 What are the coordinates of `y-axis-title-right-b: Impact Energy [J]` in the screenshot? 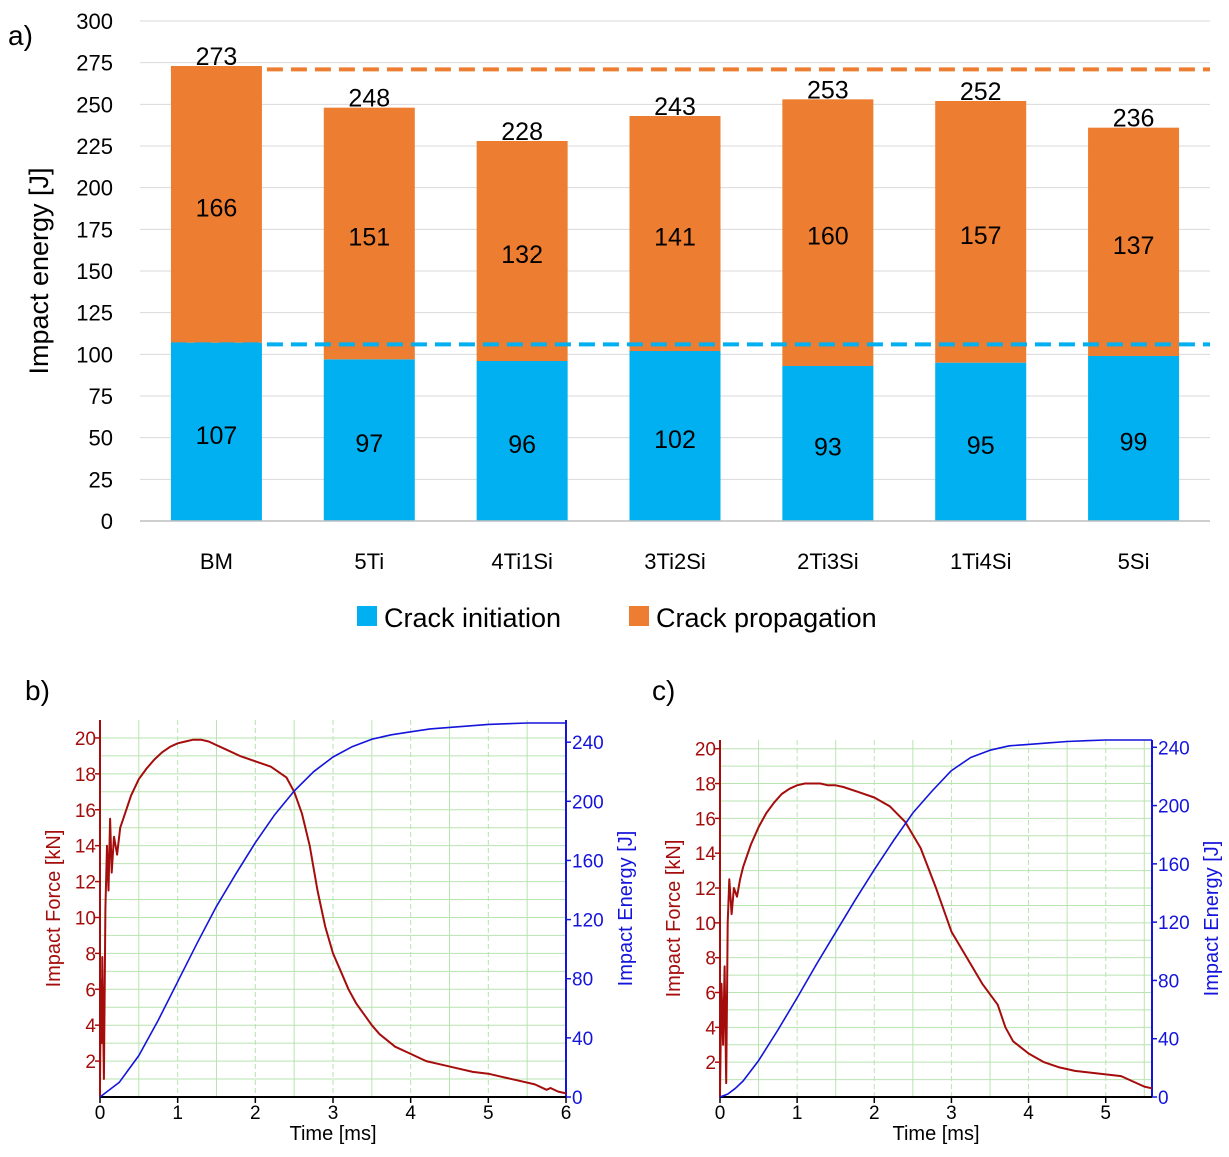 It's located at (626, 909).